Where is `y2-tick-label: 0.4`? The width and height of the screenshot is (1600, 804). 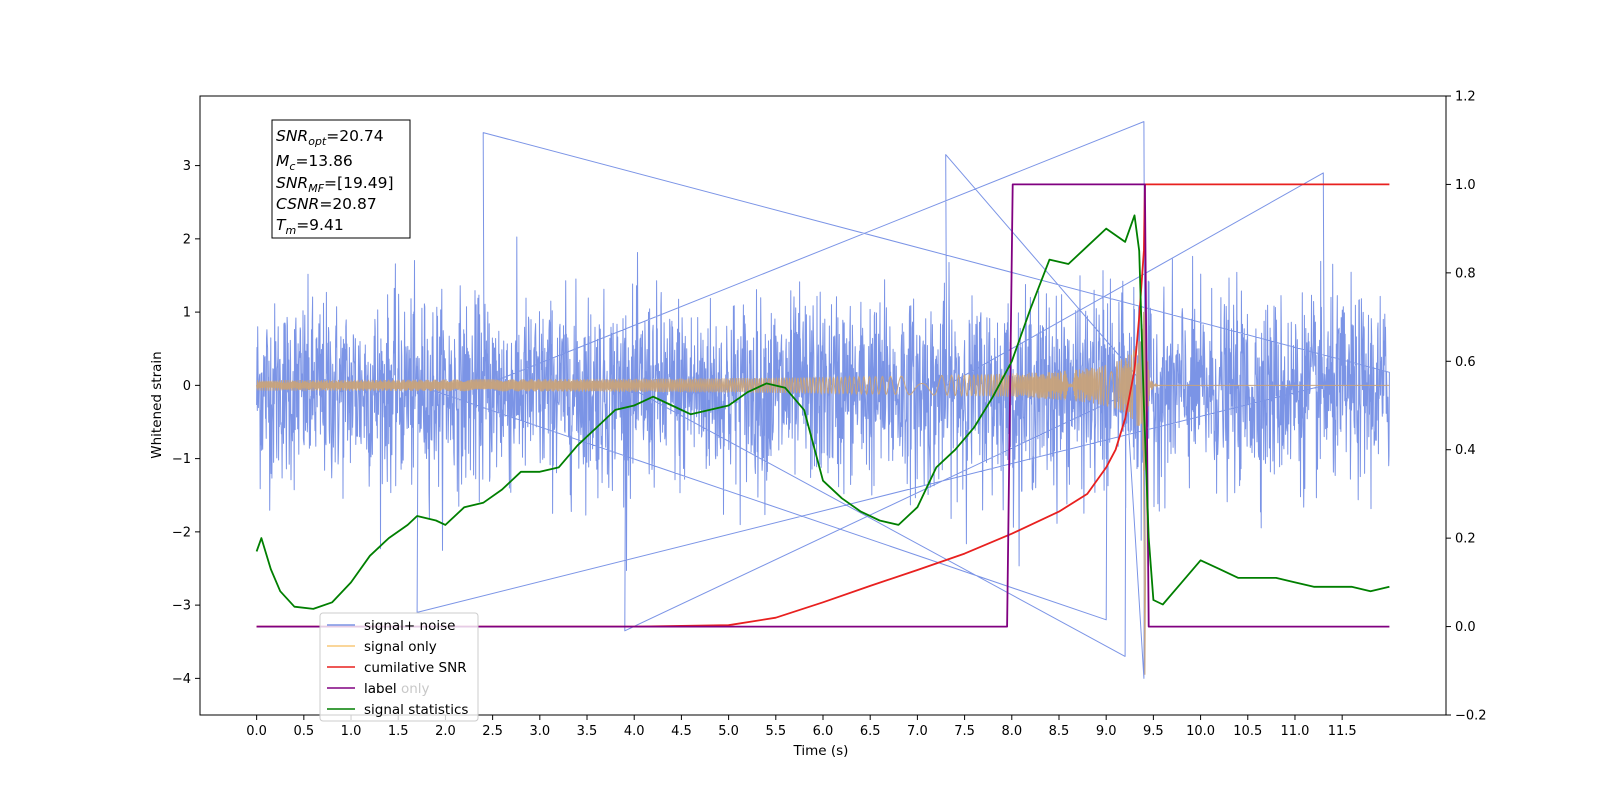
y2-tick-label: 0.4 is located at coordinates (1465, 450).